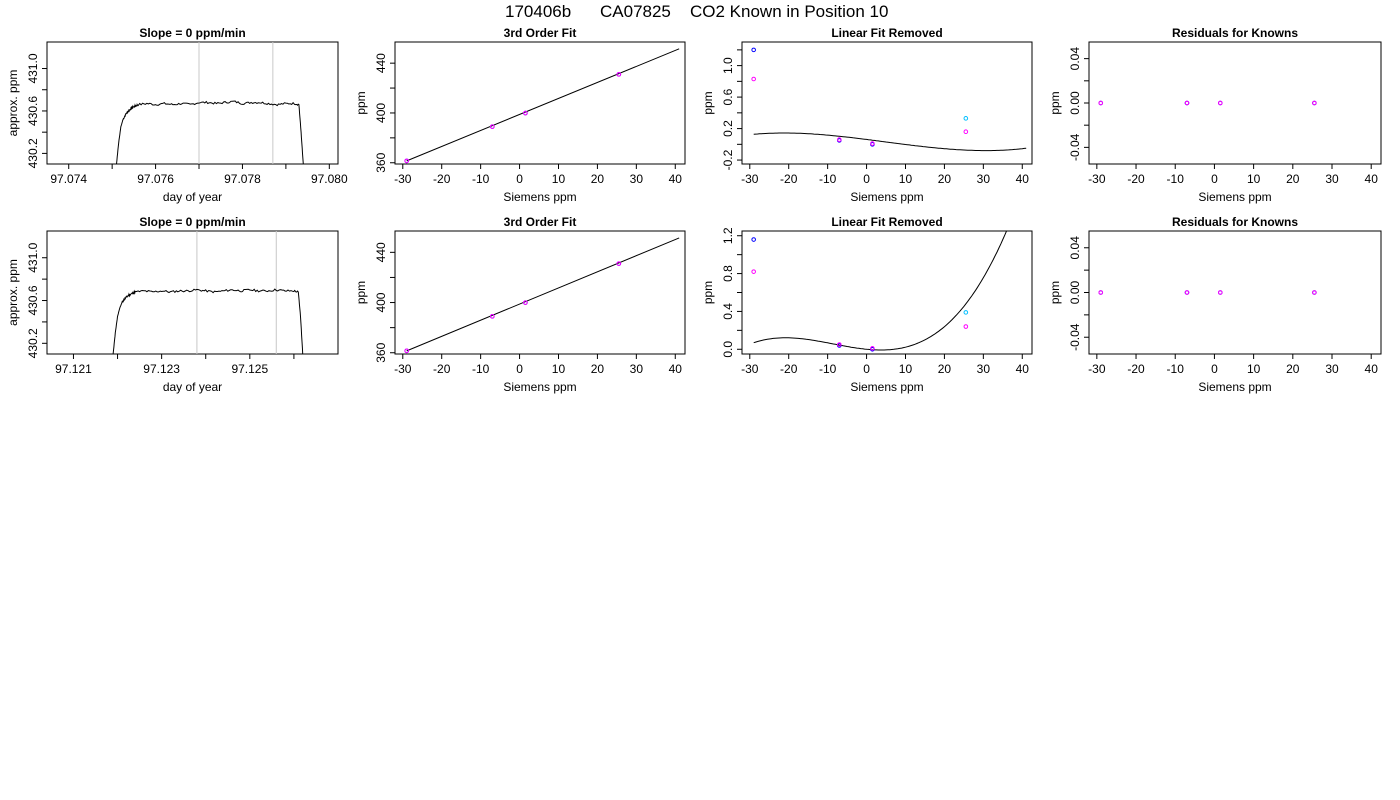 The image size is (1400, 800). Describe the element at coordinates (33, 300) in the screenshot. I see `y-tick-label: 430.6` at that location.